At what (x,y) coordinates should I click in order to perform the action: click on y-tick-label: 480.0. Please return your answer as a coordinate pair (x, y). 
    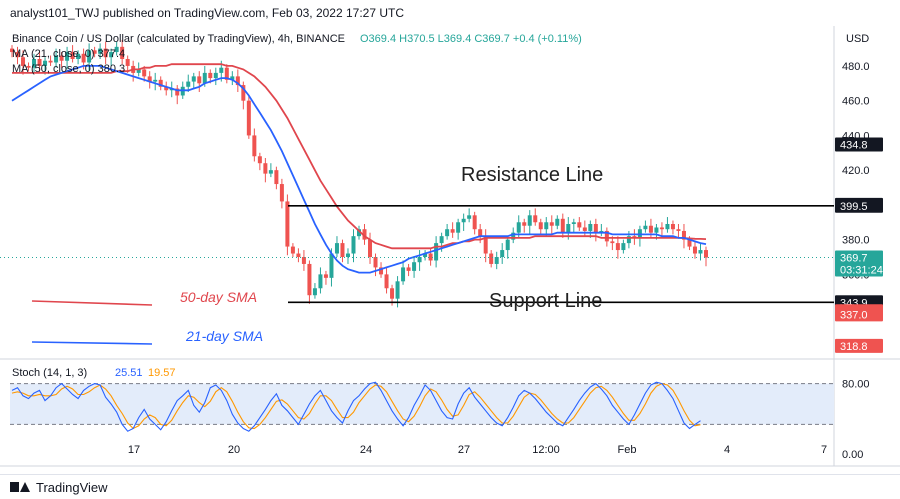
    Looking at the image, I should click on (856, 67).